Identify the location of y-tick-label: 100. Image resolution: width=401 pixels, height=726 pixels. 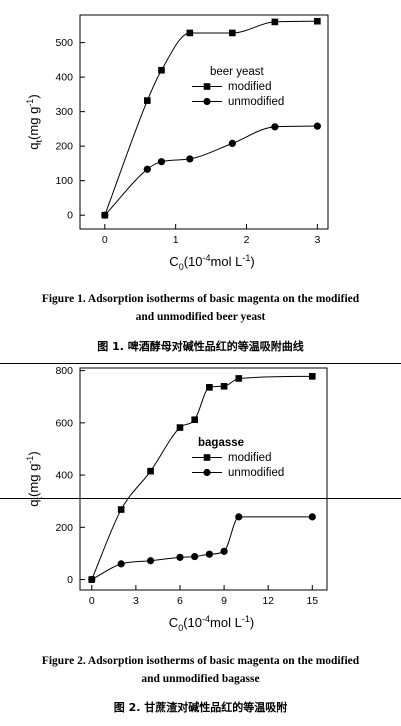
(64, 181).